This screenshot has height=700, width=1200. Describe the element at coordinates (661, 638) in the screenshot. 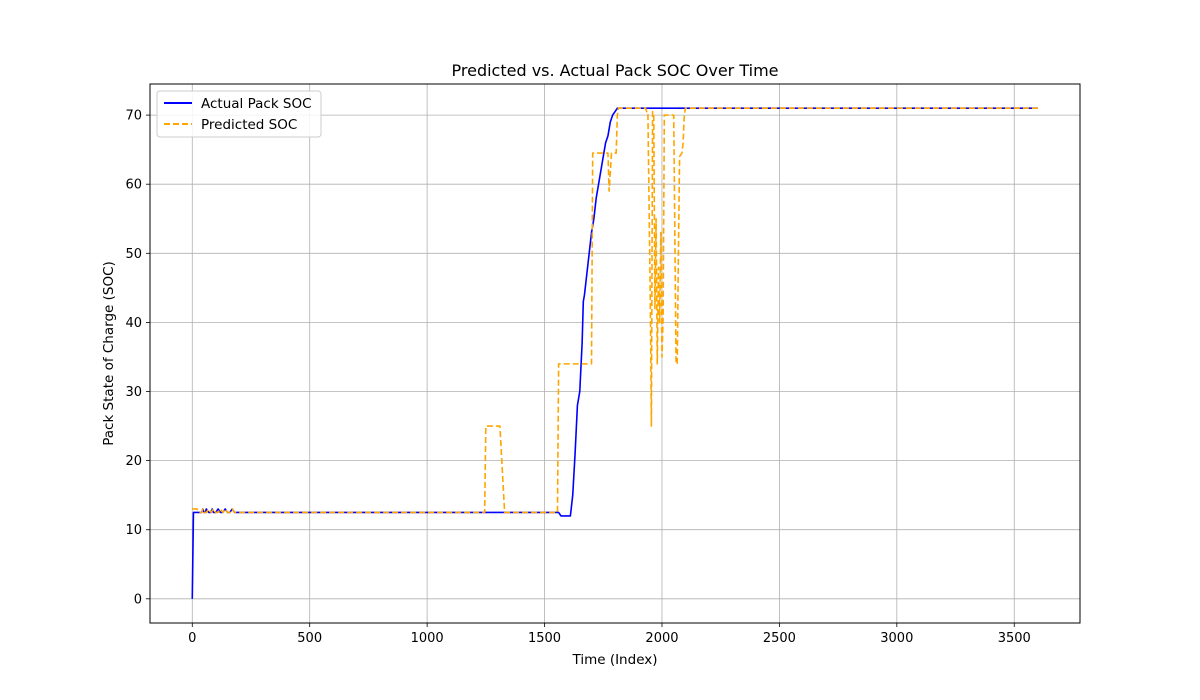

I see `x-tick-label: 2000` at that location.